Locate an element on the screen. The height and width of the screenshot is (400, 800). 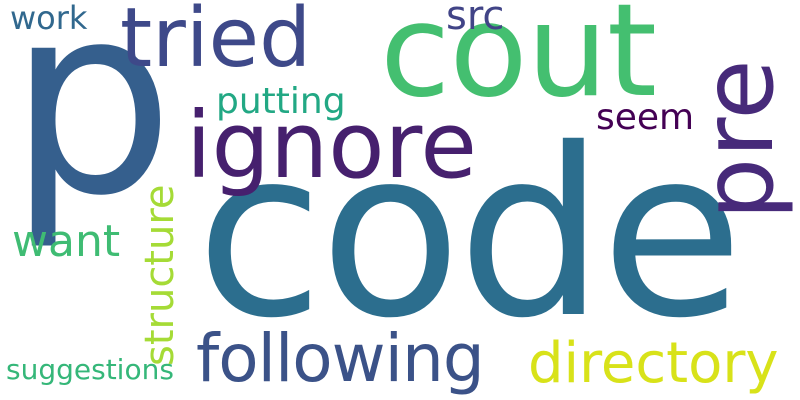
word-pre: pre is located at coordinates (739, 139).